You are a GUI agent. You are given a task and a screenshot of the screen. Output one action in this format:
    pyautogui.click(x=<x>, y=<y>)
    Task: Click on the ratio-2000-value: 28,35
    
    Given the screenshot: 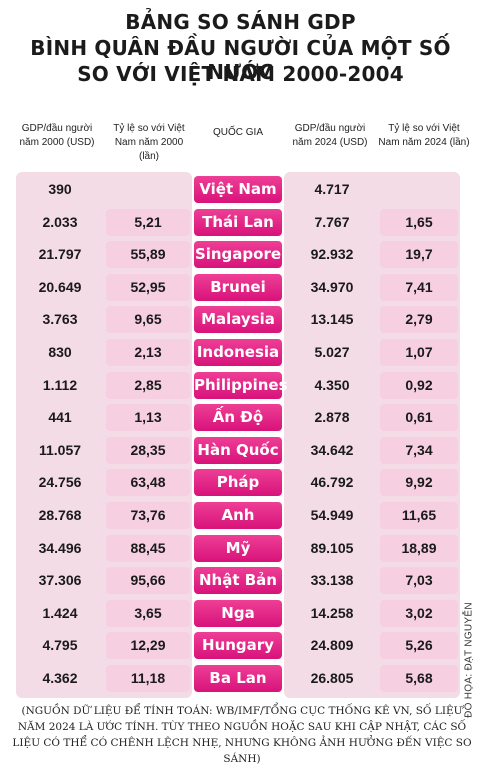 What is the action you would take?
    pyautogui.click(x=148, y=450)
    